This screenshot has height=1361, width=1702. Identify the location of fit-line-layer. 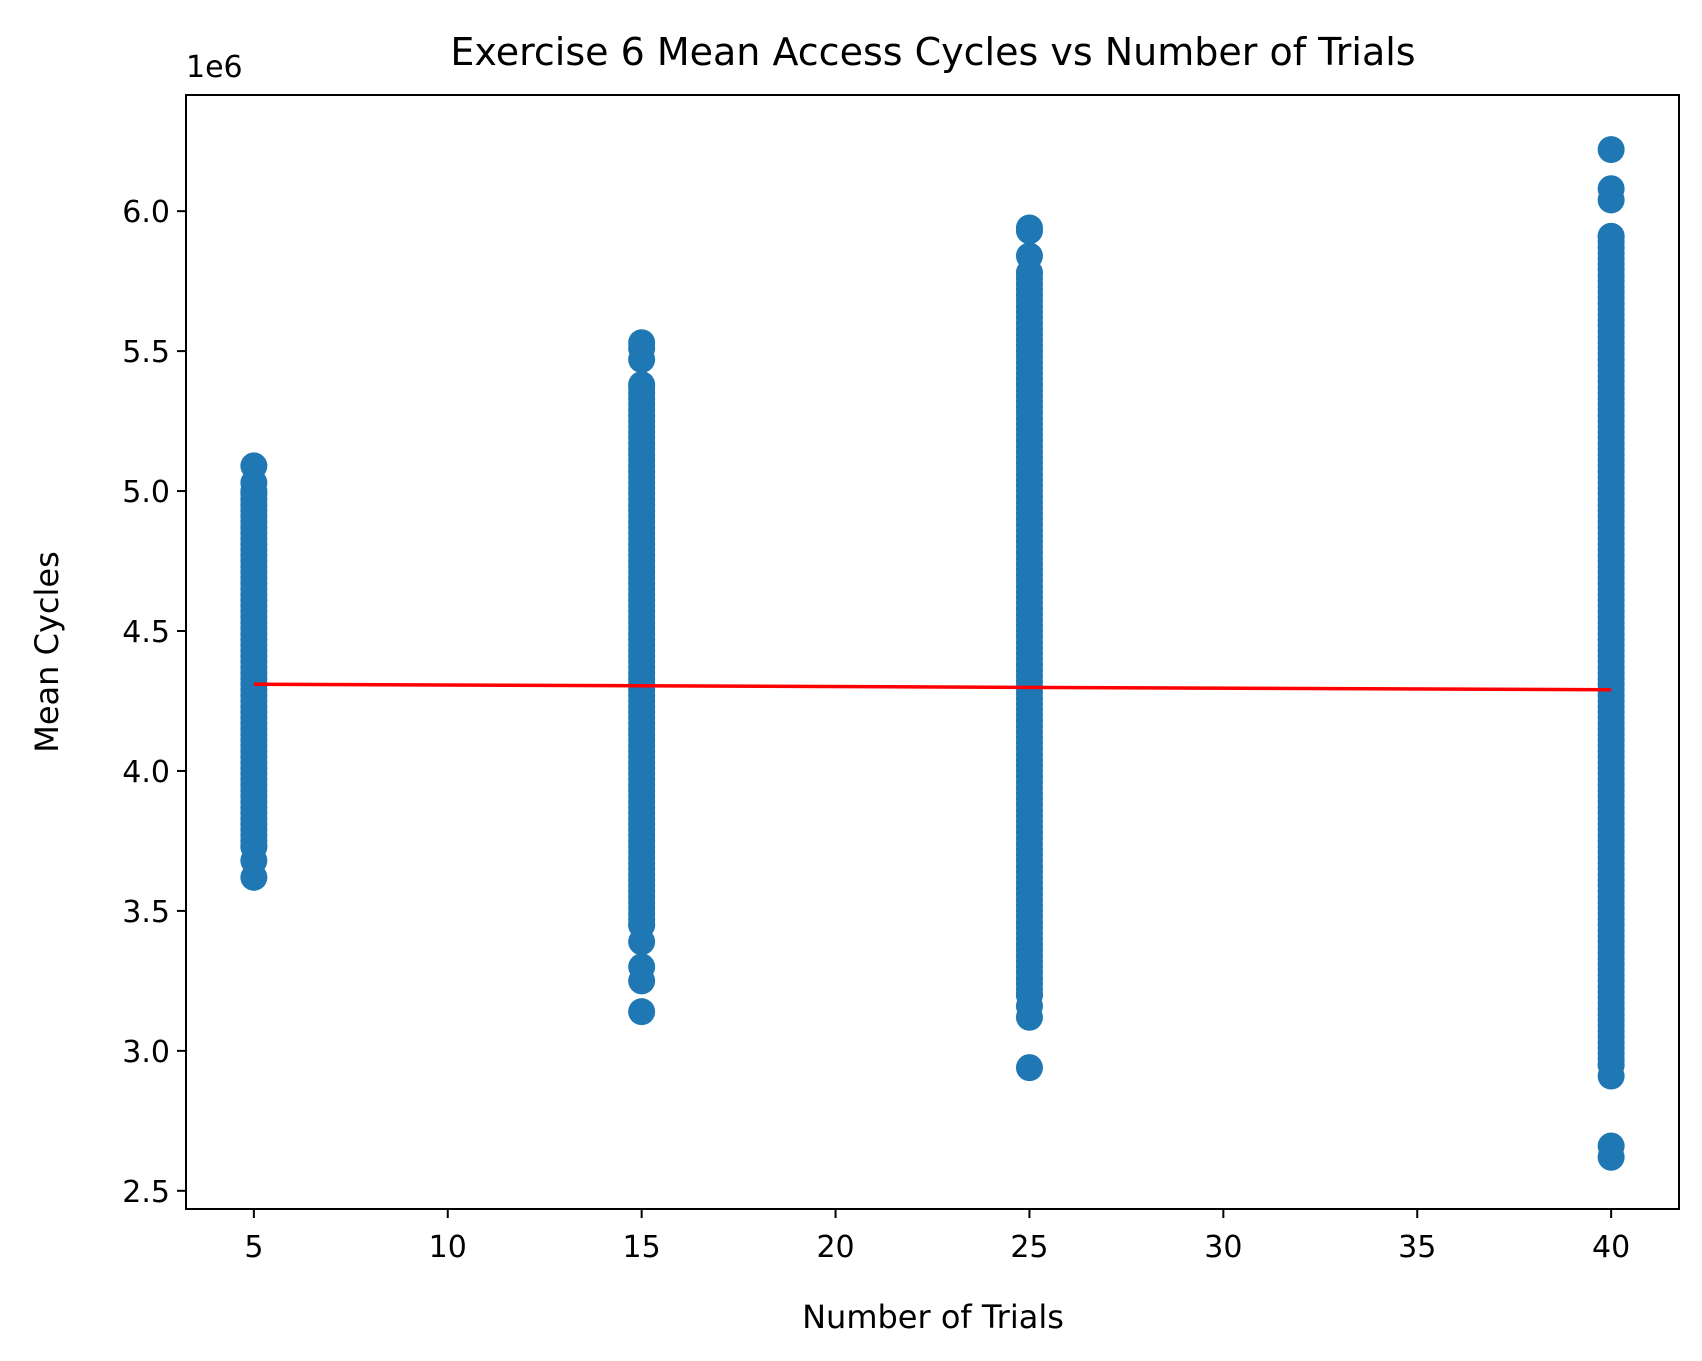
(932, 687).